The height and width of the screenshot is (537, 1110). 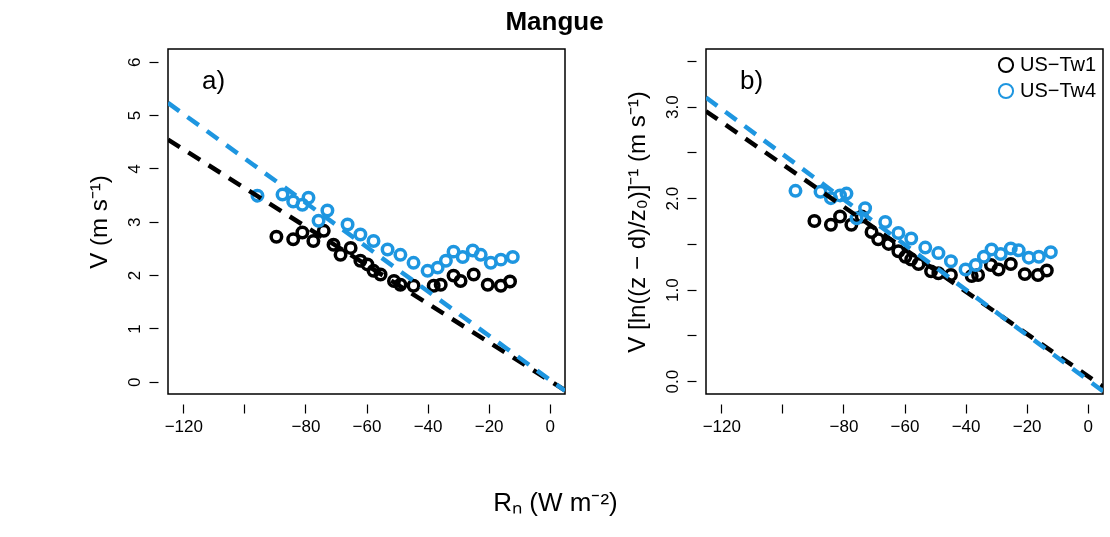 What do you see at coordinates (636, 222) in the screenshot?
I see `y-axis-title: V [ln((z − d)/z₀)]⁻¹ (m s⁻¹)` at bounding box center [636, 222].